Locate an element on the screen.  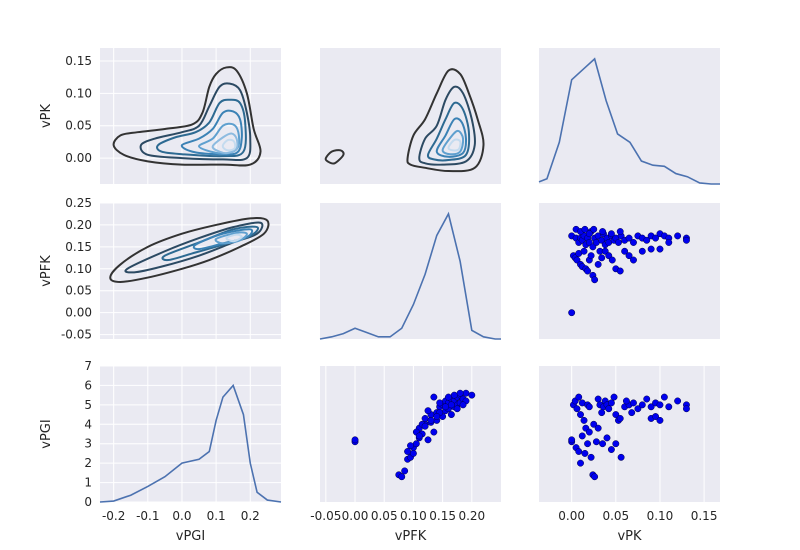
x-tick-label: 0.15 is located at coordinates (704, 516).